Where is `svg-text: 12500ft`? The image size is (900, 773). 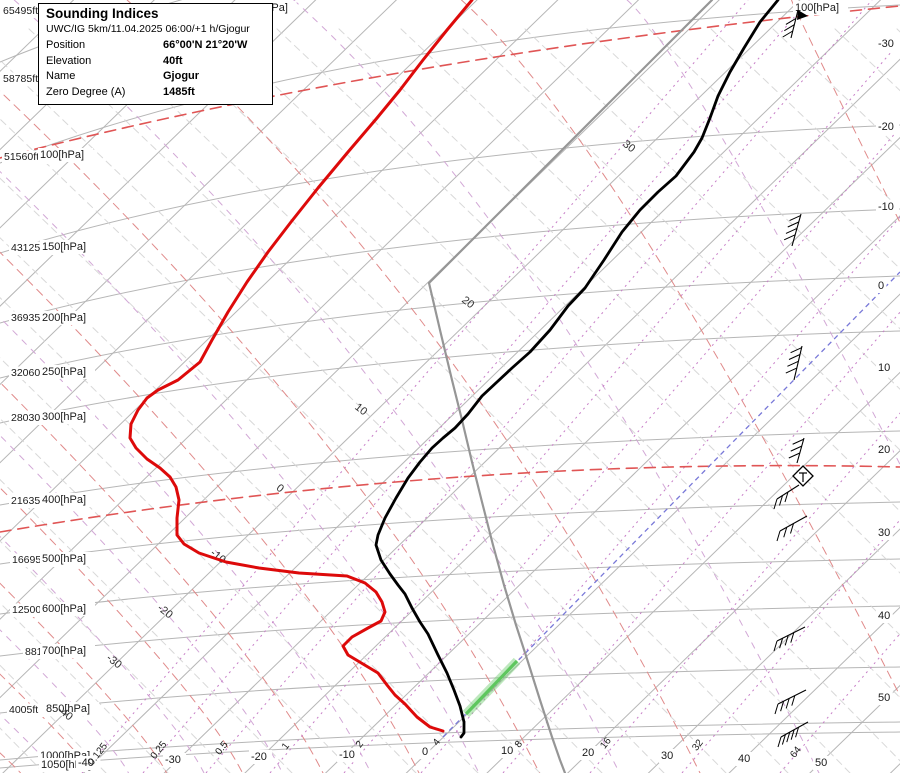 svg-text: 12500ft is located at coordinates (29, 610).